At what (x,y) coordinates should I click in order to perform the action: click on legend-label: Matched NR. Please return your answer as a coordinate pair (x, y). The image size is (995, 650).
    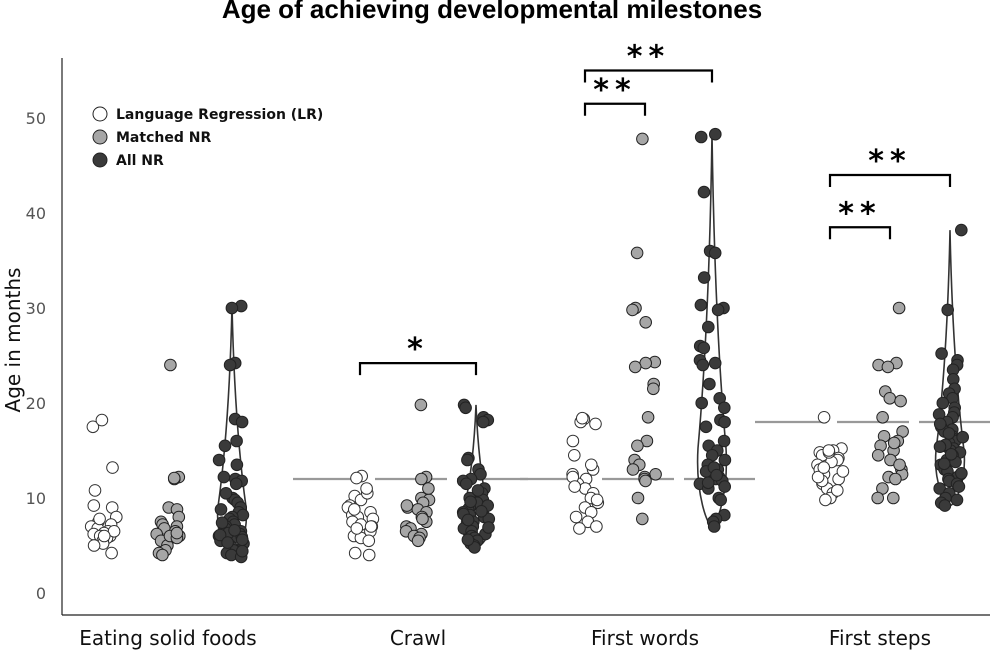
    Looking at the image, I should click on (163, 138).